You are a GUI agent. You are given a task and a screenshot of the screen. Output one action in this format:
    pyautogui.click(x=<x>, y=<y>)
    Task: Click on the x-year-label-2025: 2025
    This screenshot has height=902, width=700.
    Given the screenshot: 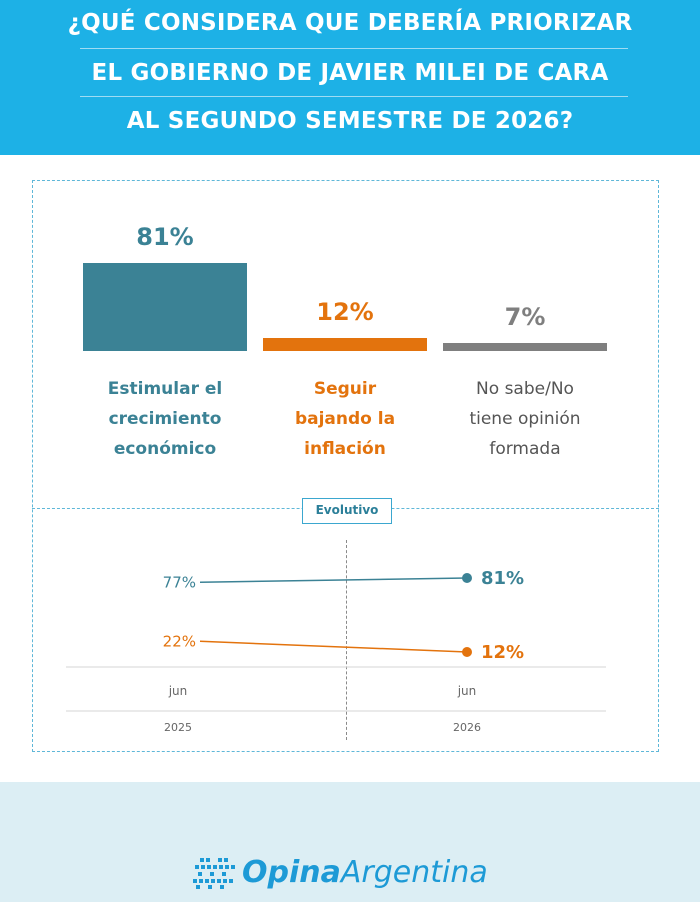 What is the action you would take?
    pyautogui.click(x=178, y=727)
    